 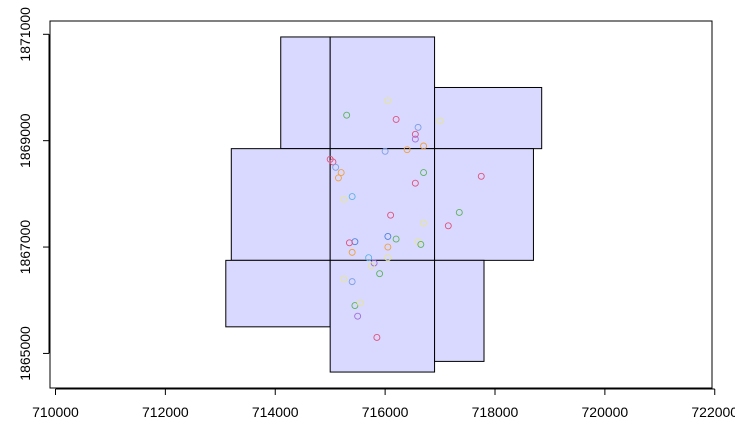 What do you see at coordinates (385, 412) in the screenshot?
I see `x-tick-label: 716000` at bounding box center [385, 412].